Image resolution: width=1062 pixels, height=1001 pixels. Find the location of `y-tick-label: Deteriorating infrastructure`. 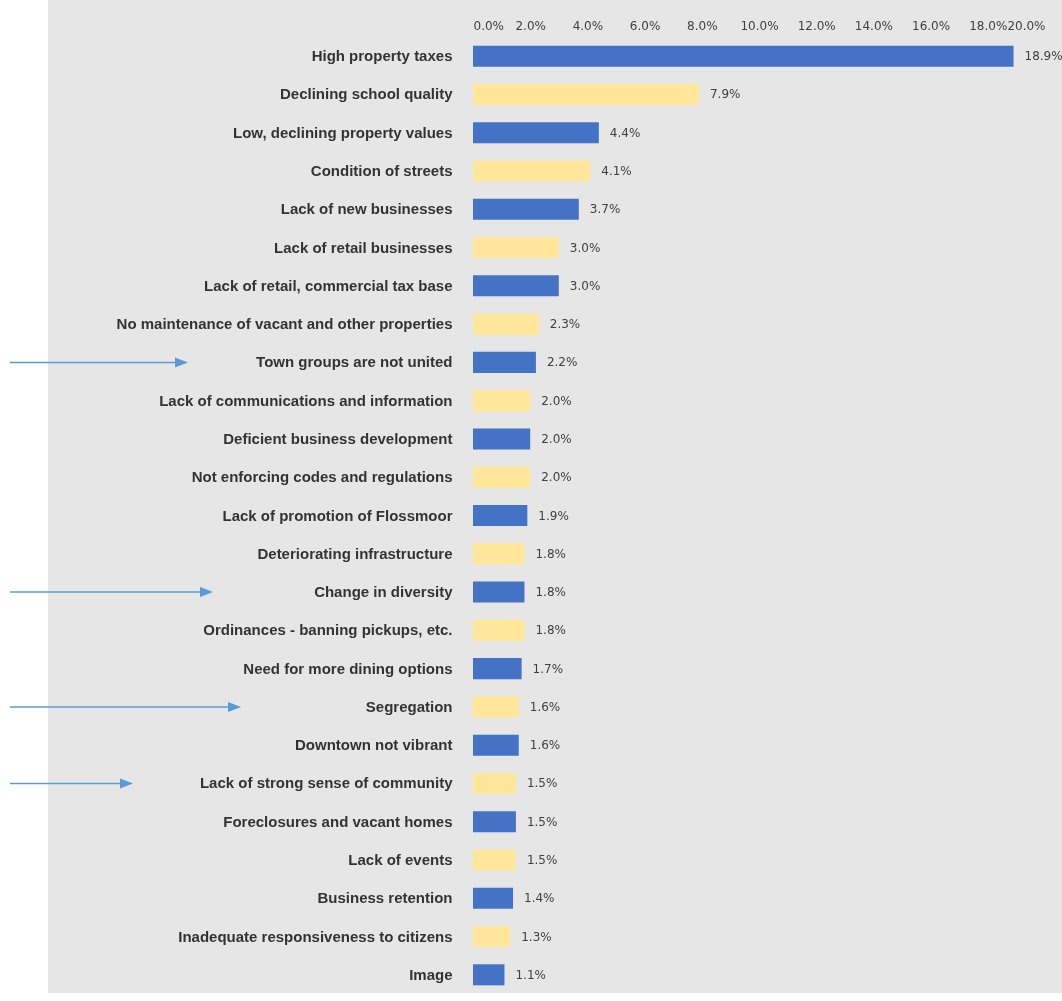

y-tick-label: Deteriorating infrastructure is located at coordinates (355, 553).